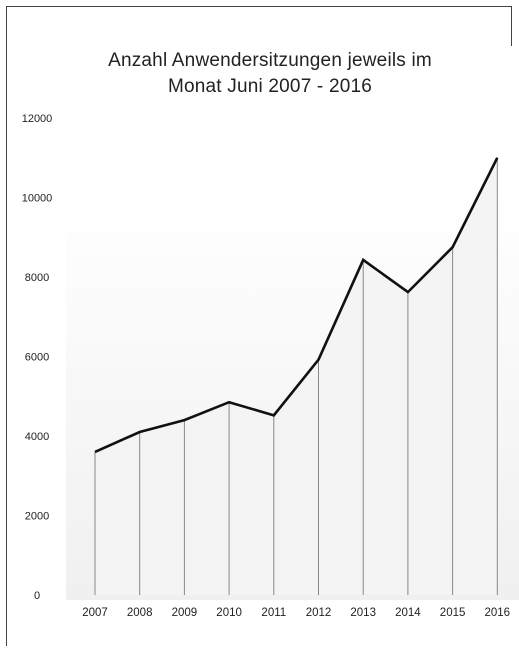 This screenshot has height=649, width=519. Describe the element at coordinates (319, 613) in the screenshot. I see `x-tick-label: 2012` at that location.